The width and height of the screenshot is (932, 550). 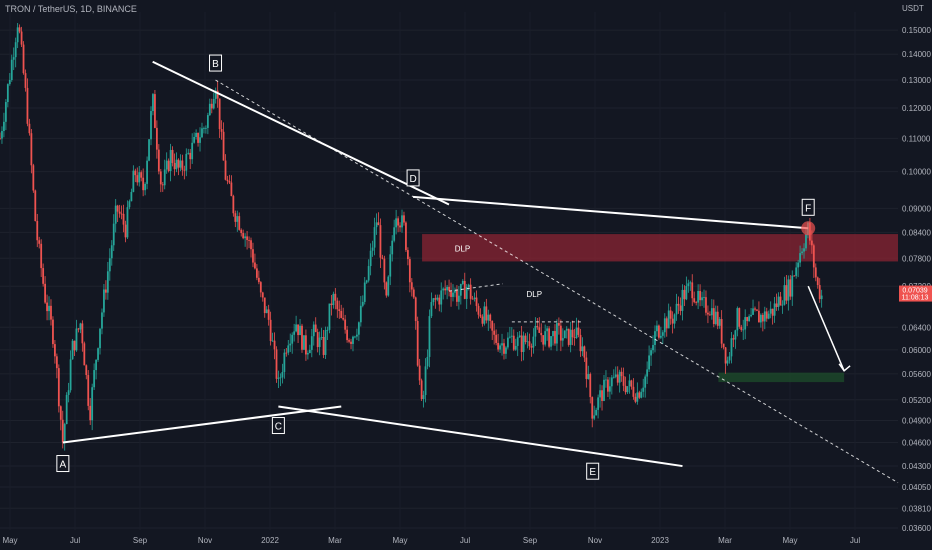 I want to click on chart-title: TRON / TetherUS, 1D, BINANCE, so click(x=71, y=9).